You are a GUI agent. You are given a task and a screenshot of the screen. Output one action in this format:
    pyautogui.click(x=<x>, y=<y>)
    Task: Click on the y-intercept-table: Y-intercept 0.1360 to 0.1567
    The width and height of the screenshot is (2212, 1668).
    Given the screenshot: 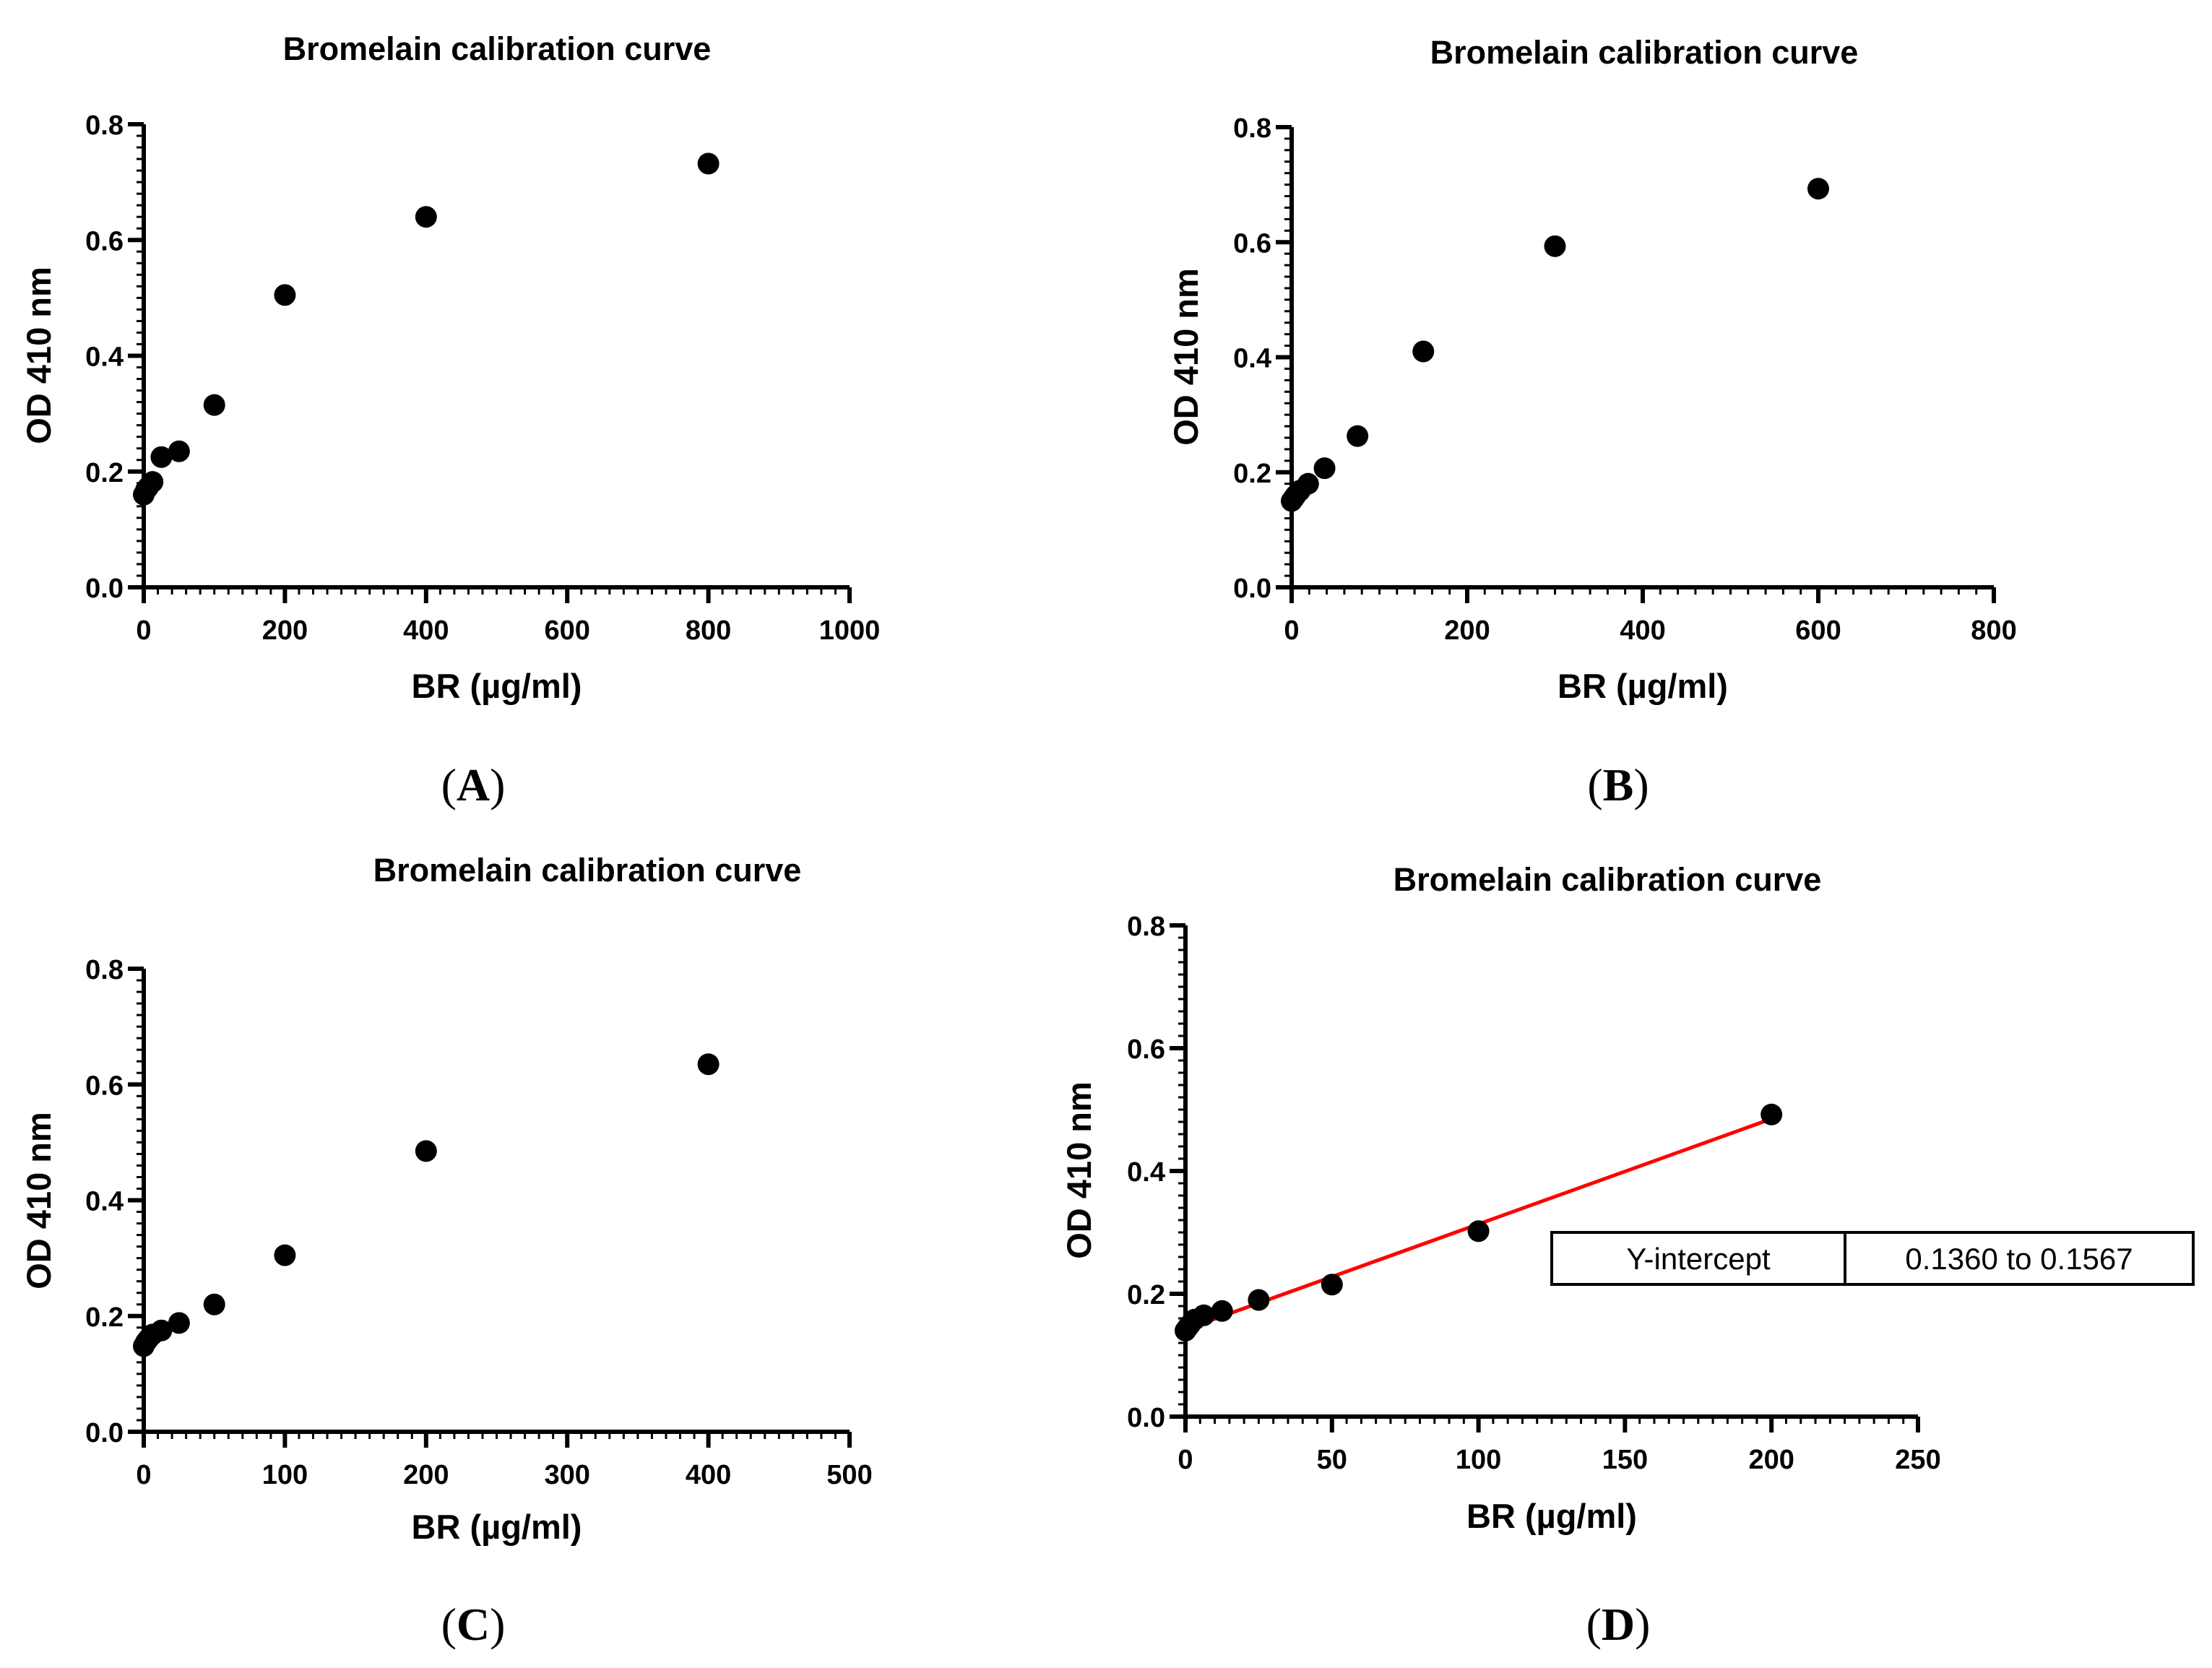 What is the action you would take?
    pyautogui.click(x=1872, y=1258)
    